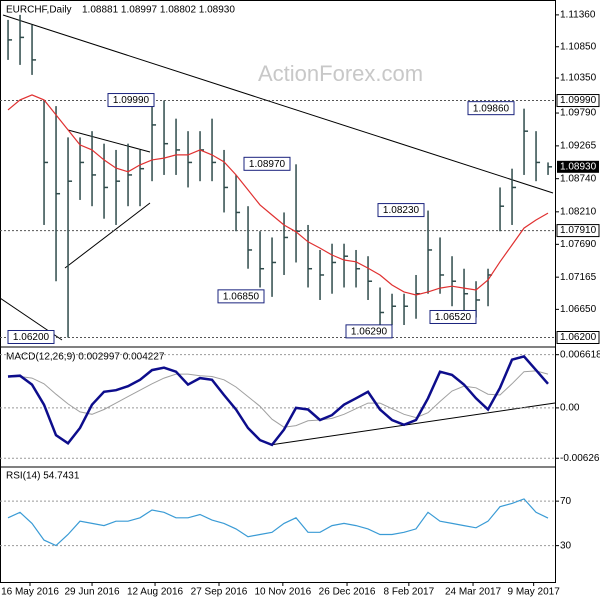  Describe the element at coordinates (566, 545) in the screenshot. I see `y-tick-label: 30` at that location.